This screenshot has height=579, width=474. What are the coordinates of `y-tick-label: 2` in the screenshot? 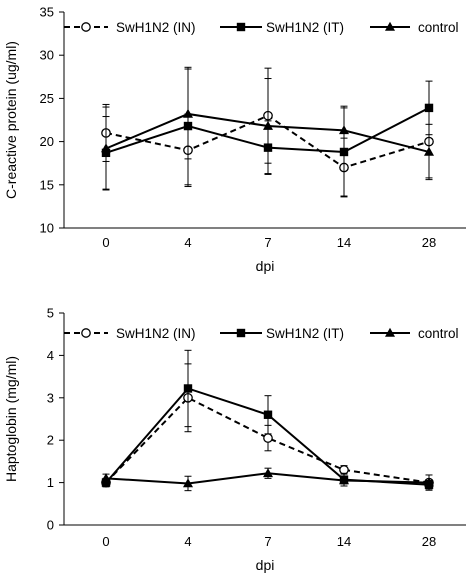 It's located at (50, 440).